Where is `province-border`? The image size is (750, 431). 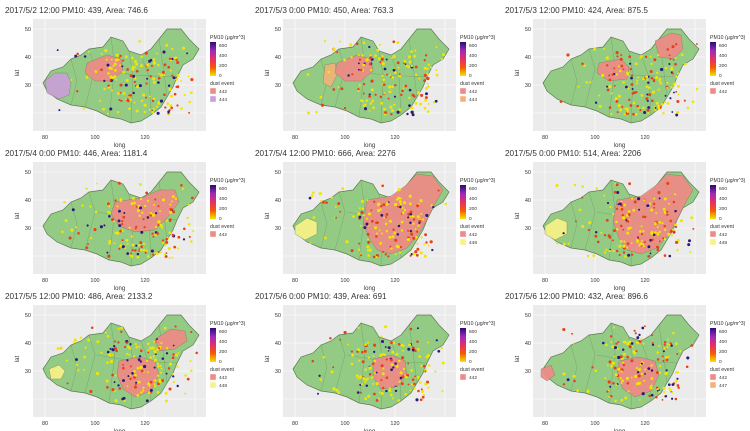 province-border is located at coordinates (590, 221).